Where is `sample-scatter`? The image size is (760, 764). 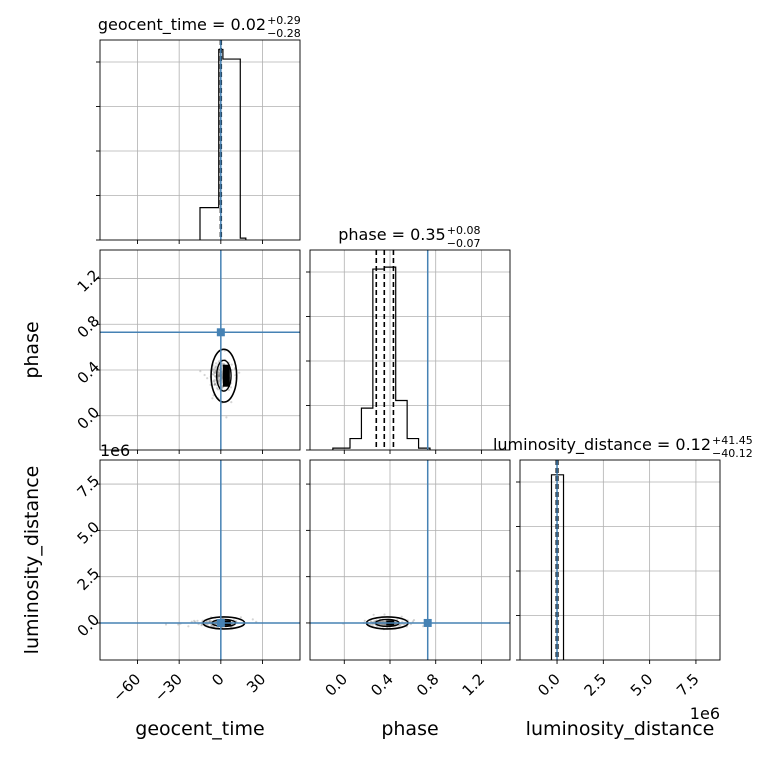
sample-scatter is located at coordinates (383, 622).